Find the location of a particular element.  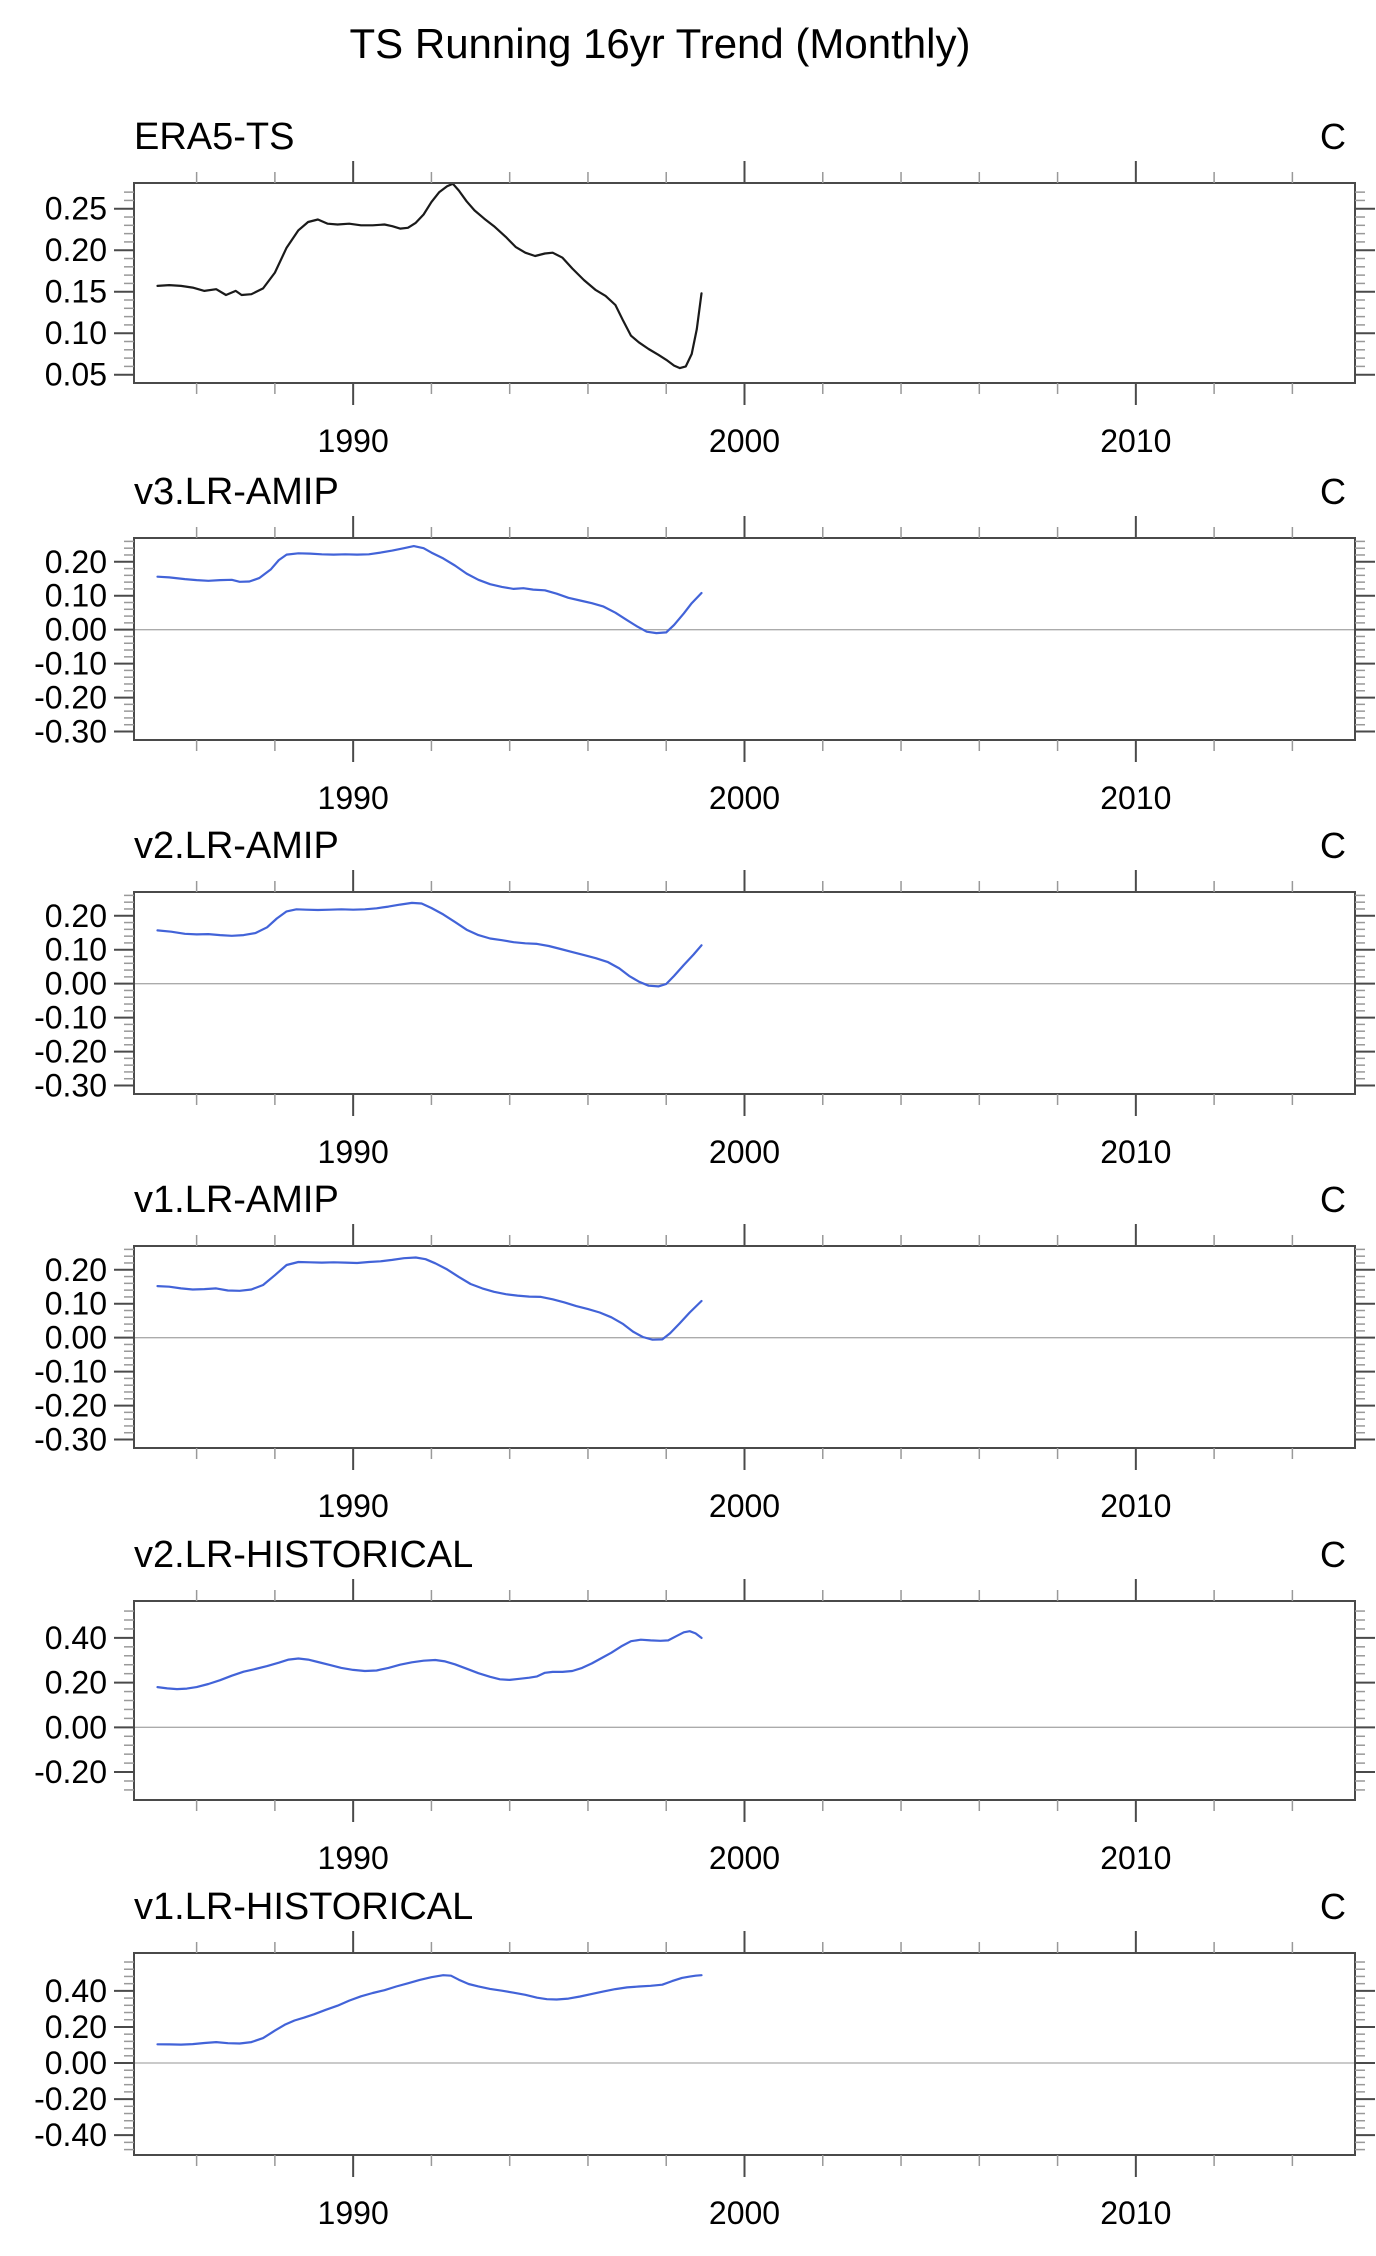

figure-title: TS Running 16yr Trend (Monthly) is located at coordinates (660, 43).